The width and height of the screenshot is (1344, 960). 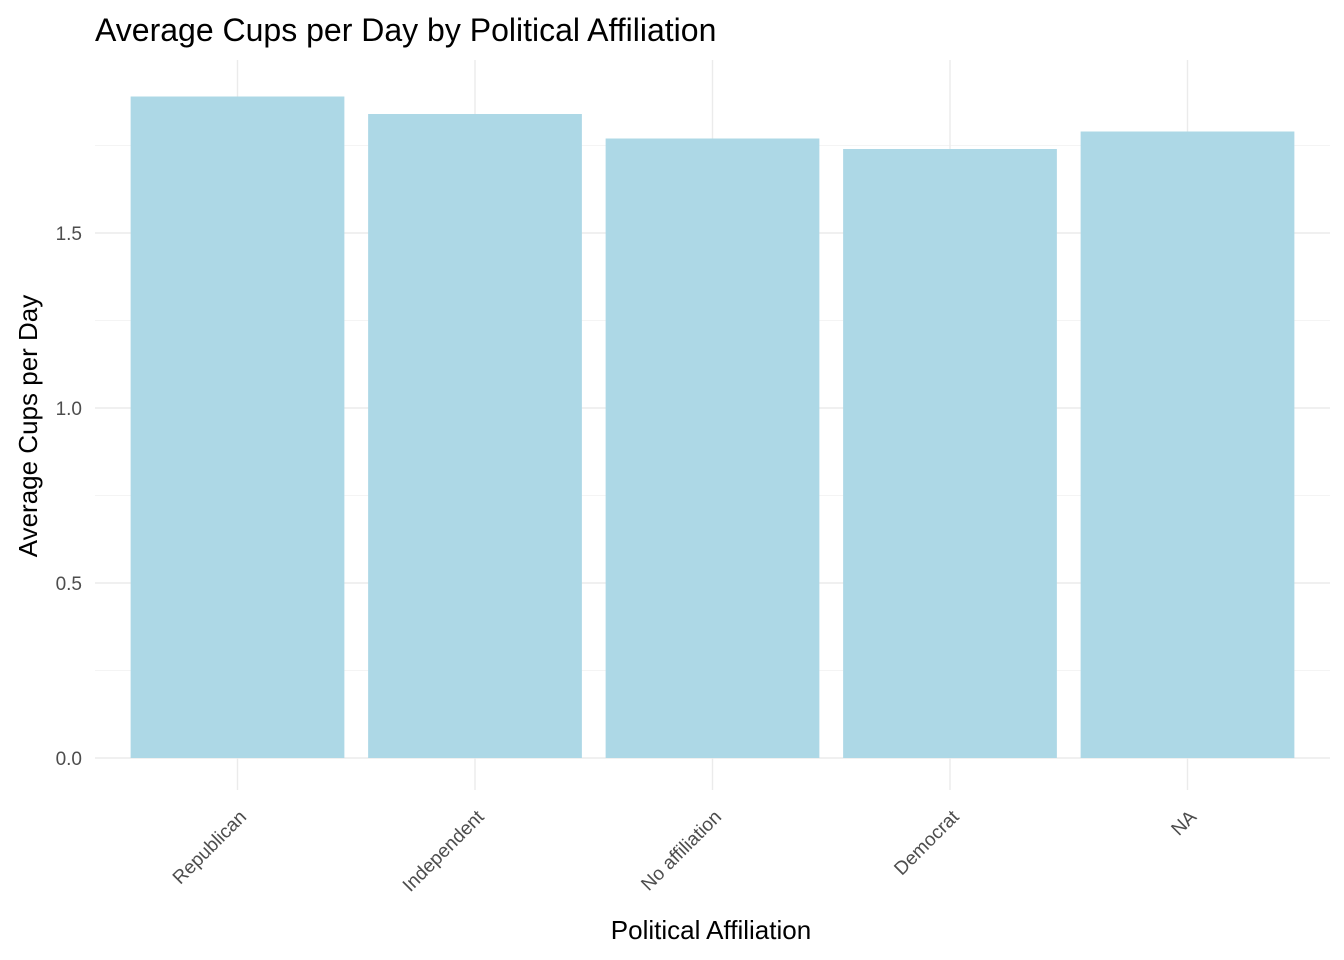 What do you see at coordinates (444, 851) in the screenshot?
I see `x-tick-label: Independent` at bounding box center [444, 851].